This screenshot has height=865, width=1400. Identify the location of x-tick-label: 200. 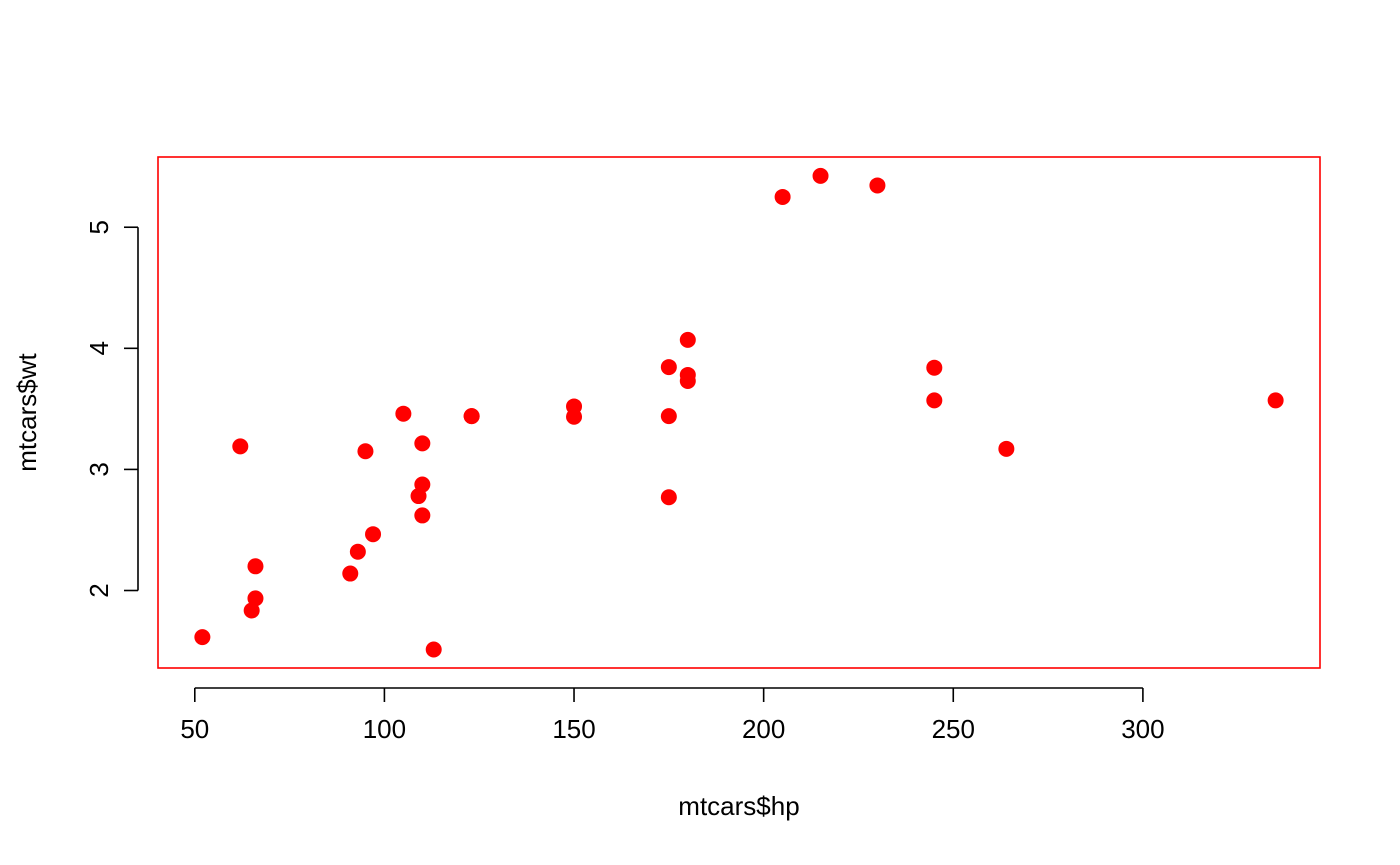
(763, 729).